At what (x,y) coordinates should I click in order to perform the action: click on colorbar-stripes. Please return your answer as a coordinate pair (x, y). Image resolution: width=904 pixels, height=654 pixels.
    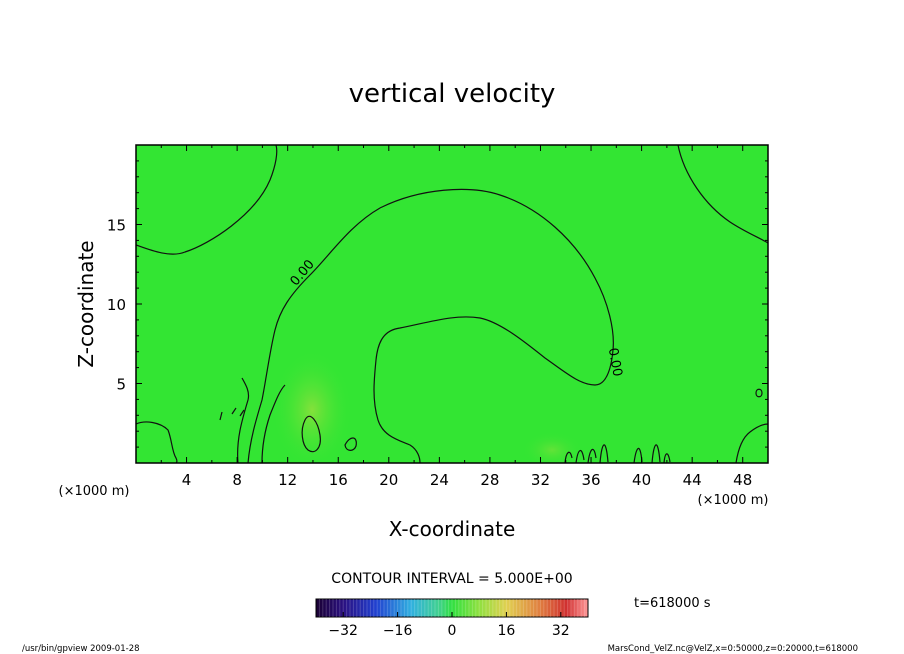
    Looking at the image, I should click on (452, 608).